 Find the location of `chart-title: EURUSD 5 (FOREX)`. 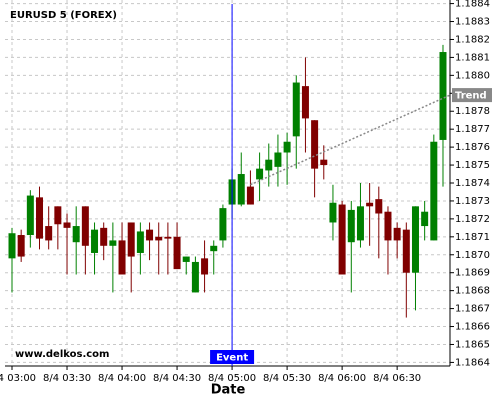

chart-title: EURUSD 5 (FOREX) is located at coordinates (63, 15).